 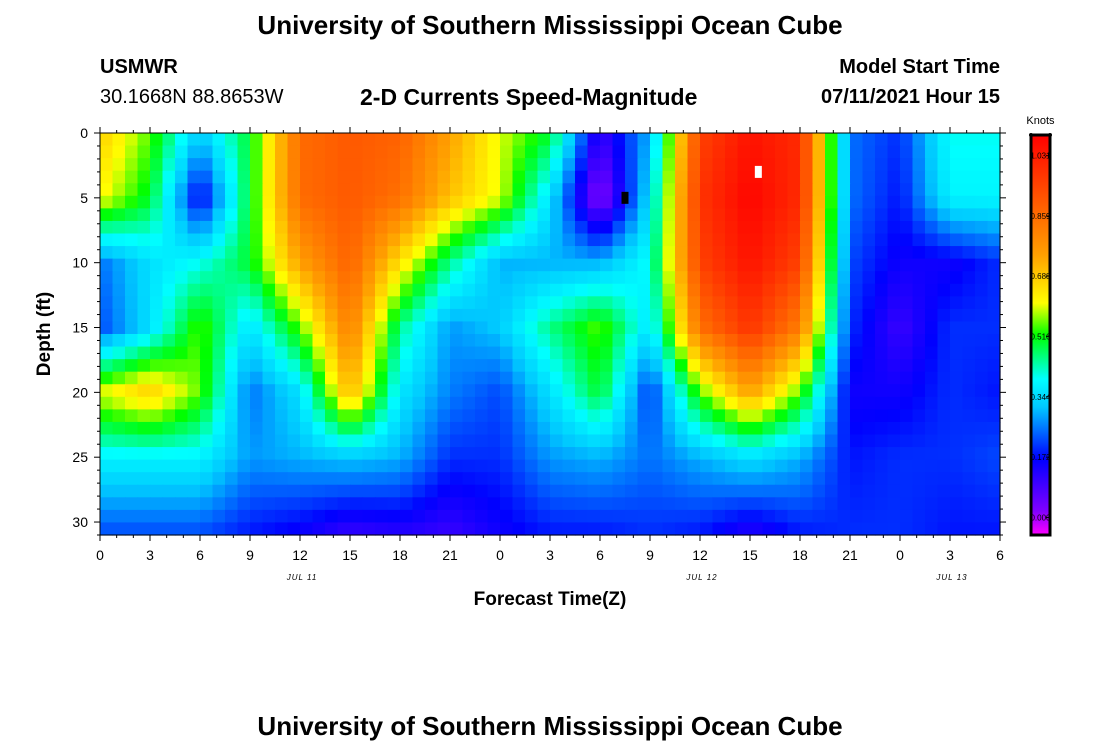 What do you see at coordinates (700, 555) in the screenshot?
I see `x-tick-label: 12` at bounding box center [700, 555].